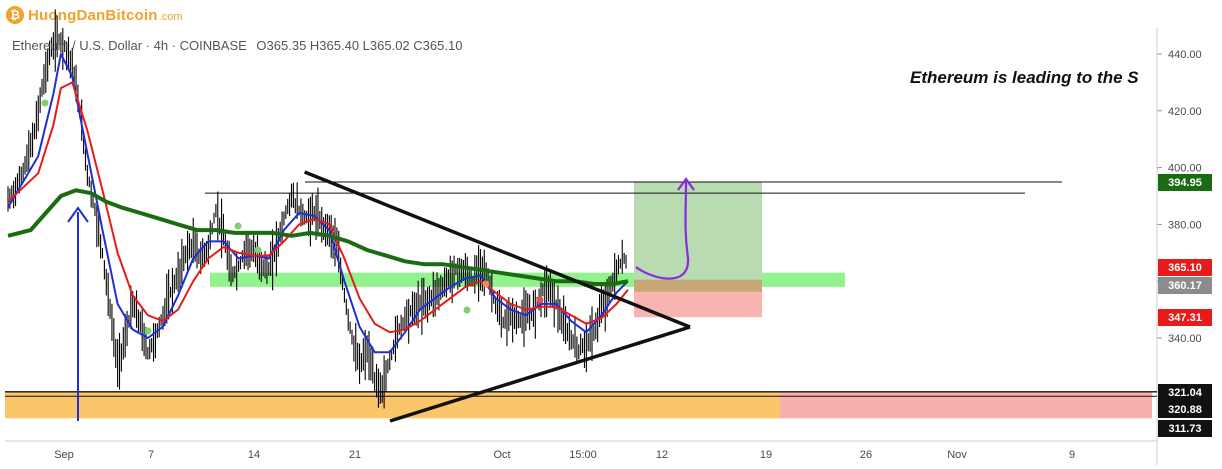 The height and width of the screenshot is (469, 1222). What do you see at coordinates (64, 455) in the screenshot?
I see `x-tick-label: Sep` at bounding box center [64, 455].